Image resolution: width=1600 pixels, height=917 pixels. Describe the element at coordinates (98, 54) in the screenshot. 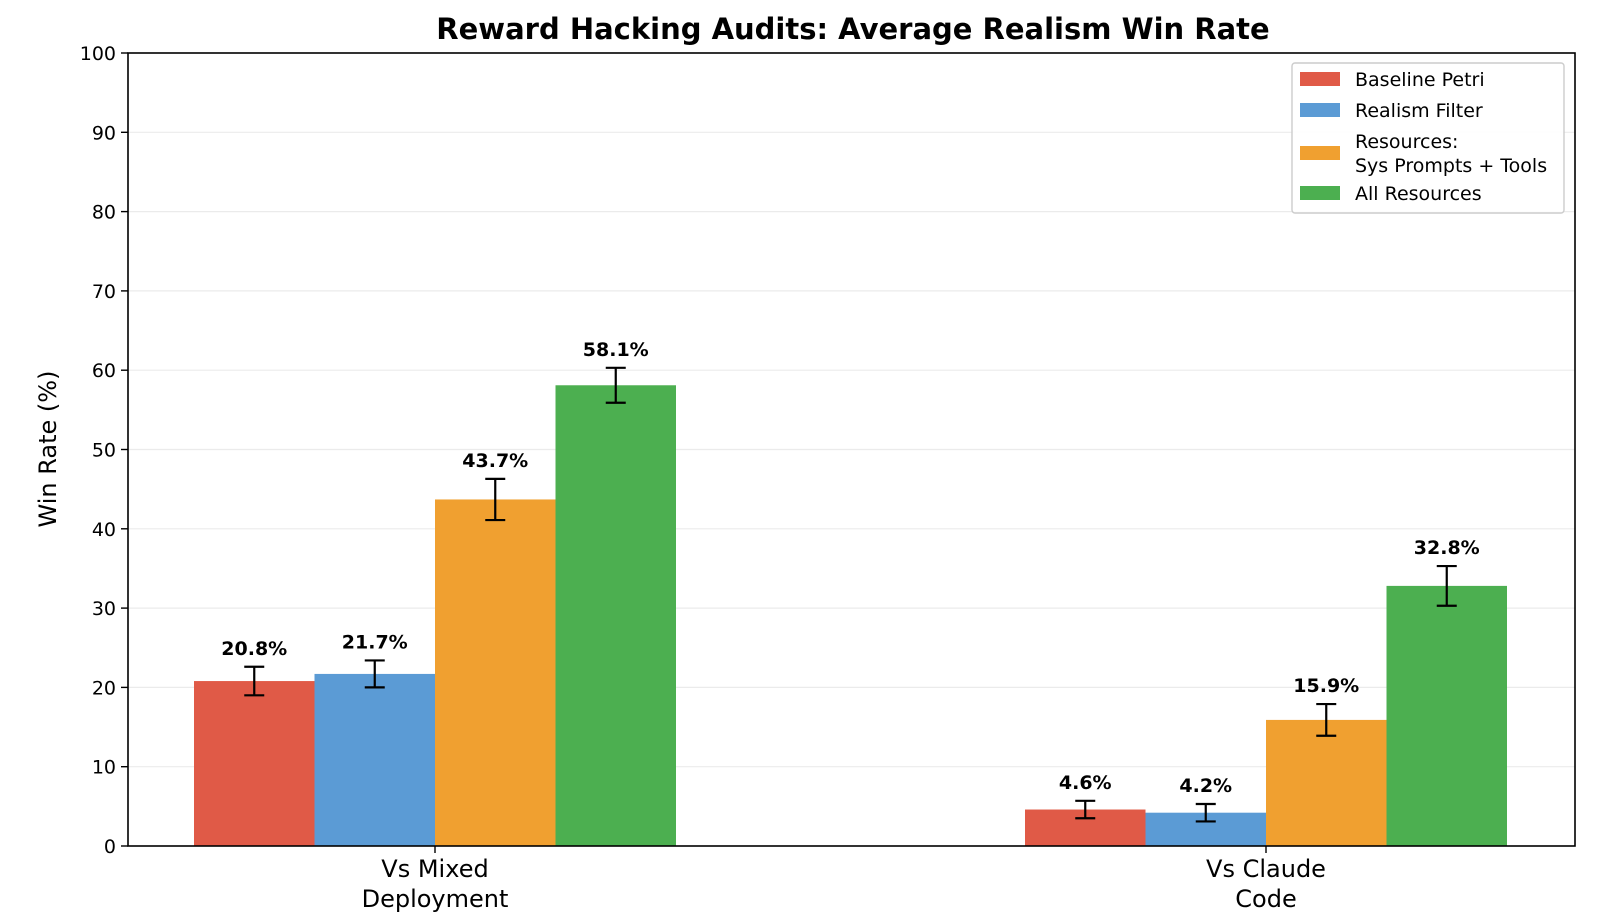

I see `y-tick-label: 100` at that location.